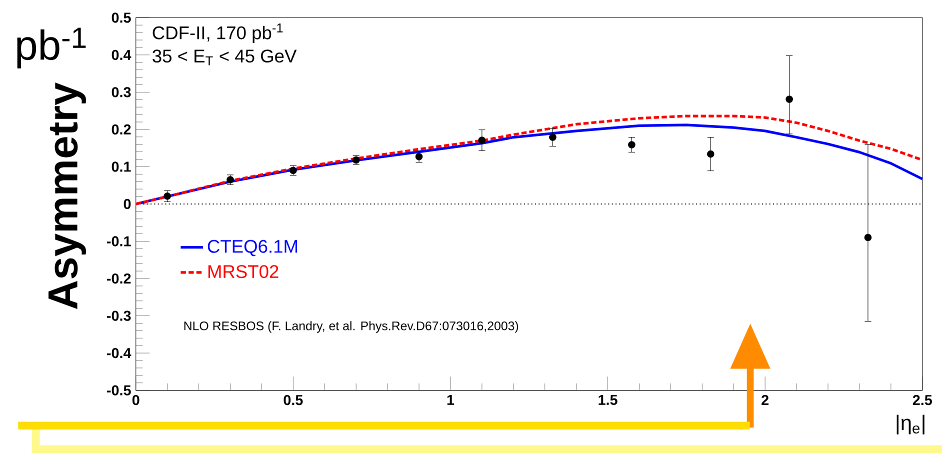 Image resolution: width=942 pixels, height=453 pixels. I want to click on y-tick-label: 0.2, so click(121, 129).